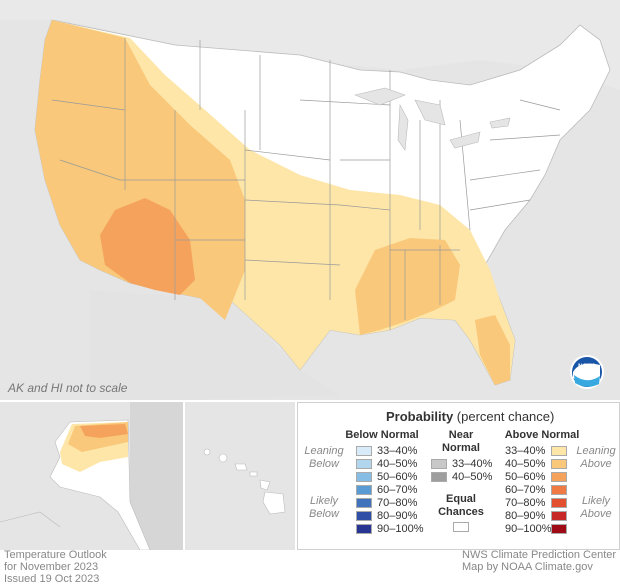  Describe the element at coordinates (244, 481) in the screenshot. I see `hawaii-islands` at that location.